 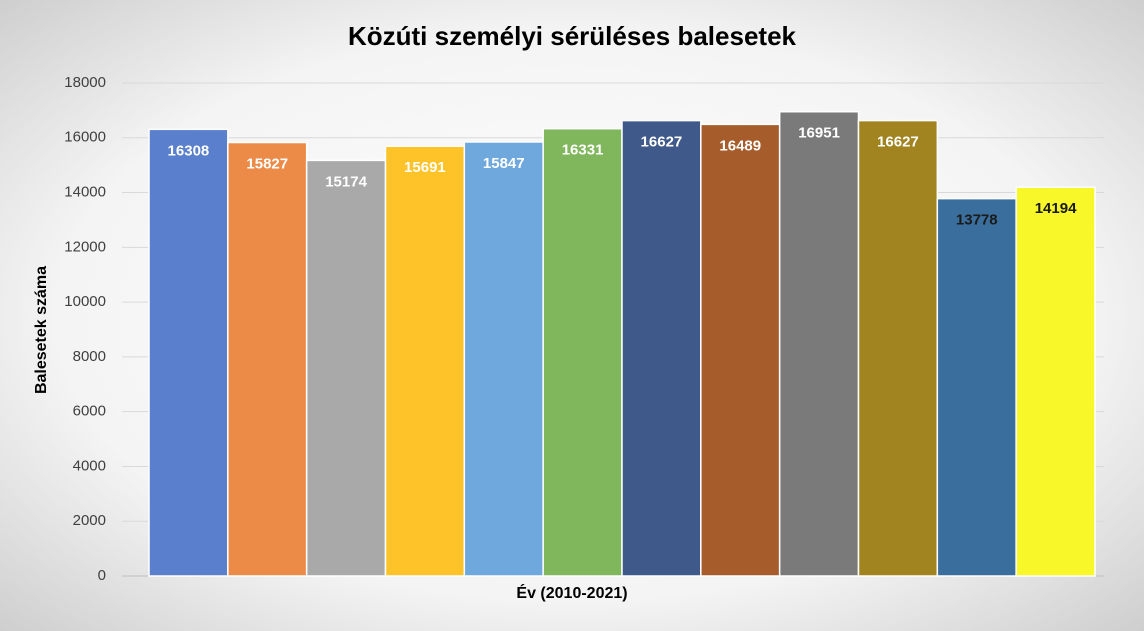 I want to click on data-label: 15691, so click(x=425, y=167).